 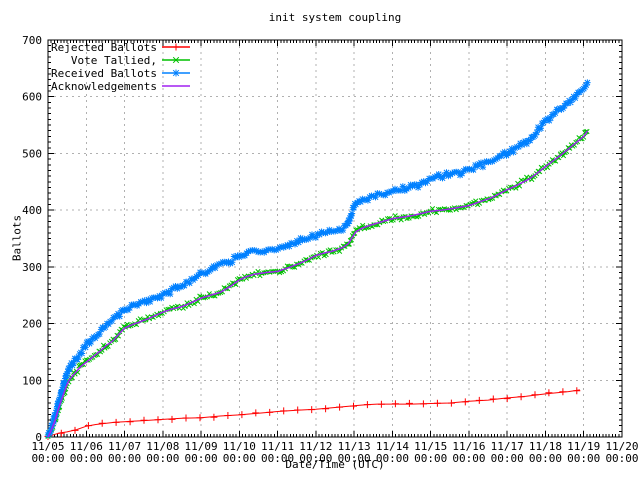 What do you see at coordinates (277, 446) in the screenshot?
I see `x-tick-date-label: 11/11` at bounding box center [277, 446].